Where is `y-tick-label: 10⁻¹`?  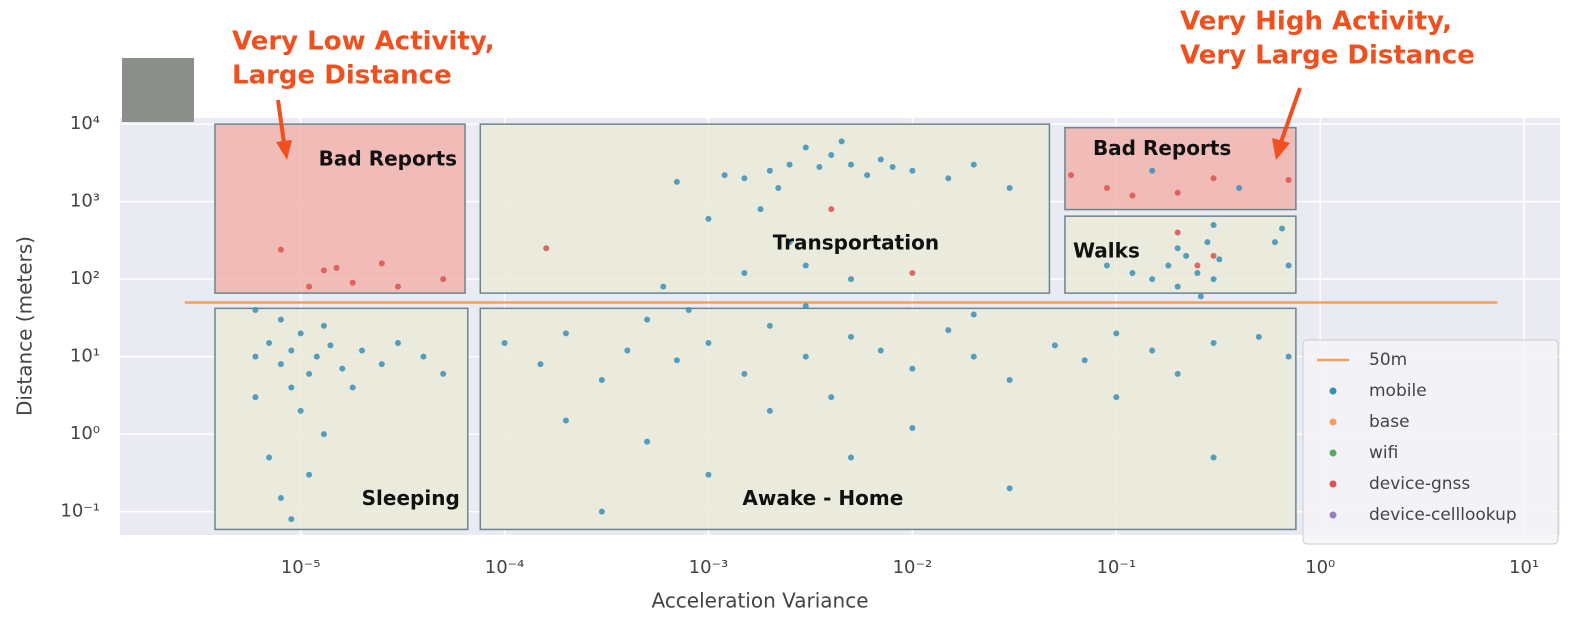 y-tick-label: 10⁻¹ is located at coordinates (80, 511).